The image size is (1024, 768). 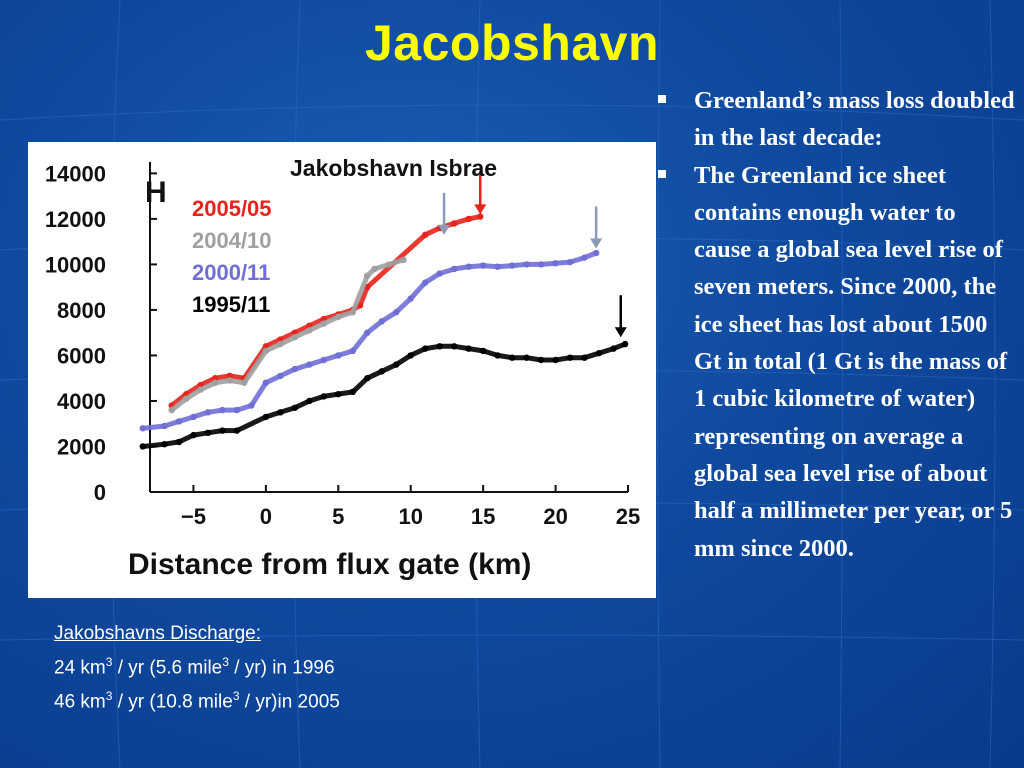 What do you see at coordinates (628, 516) in the screenshot?
I see `x-tick-label: 25` at bounding box center [628, 516].